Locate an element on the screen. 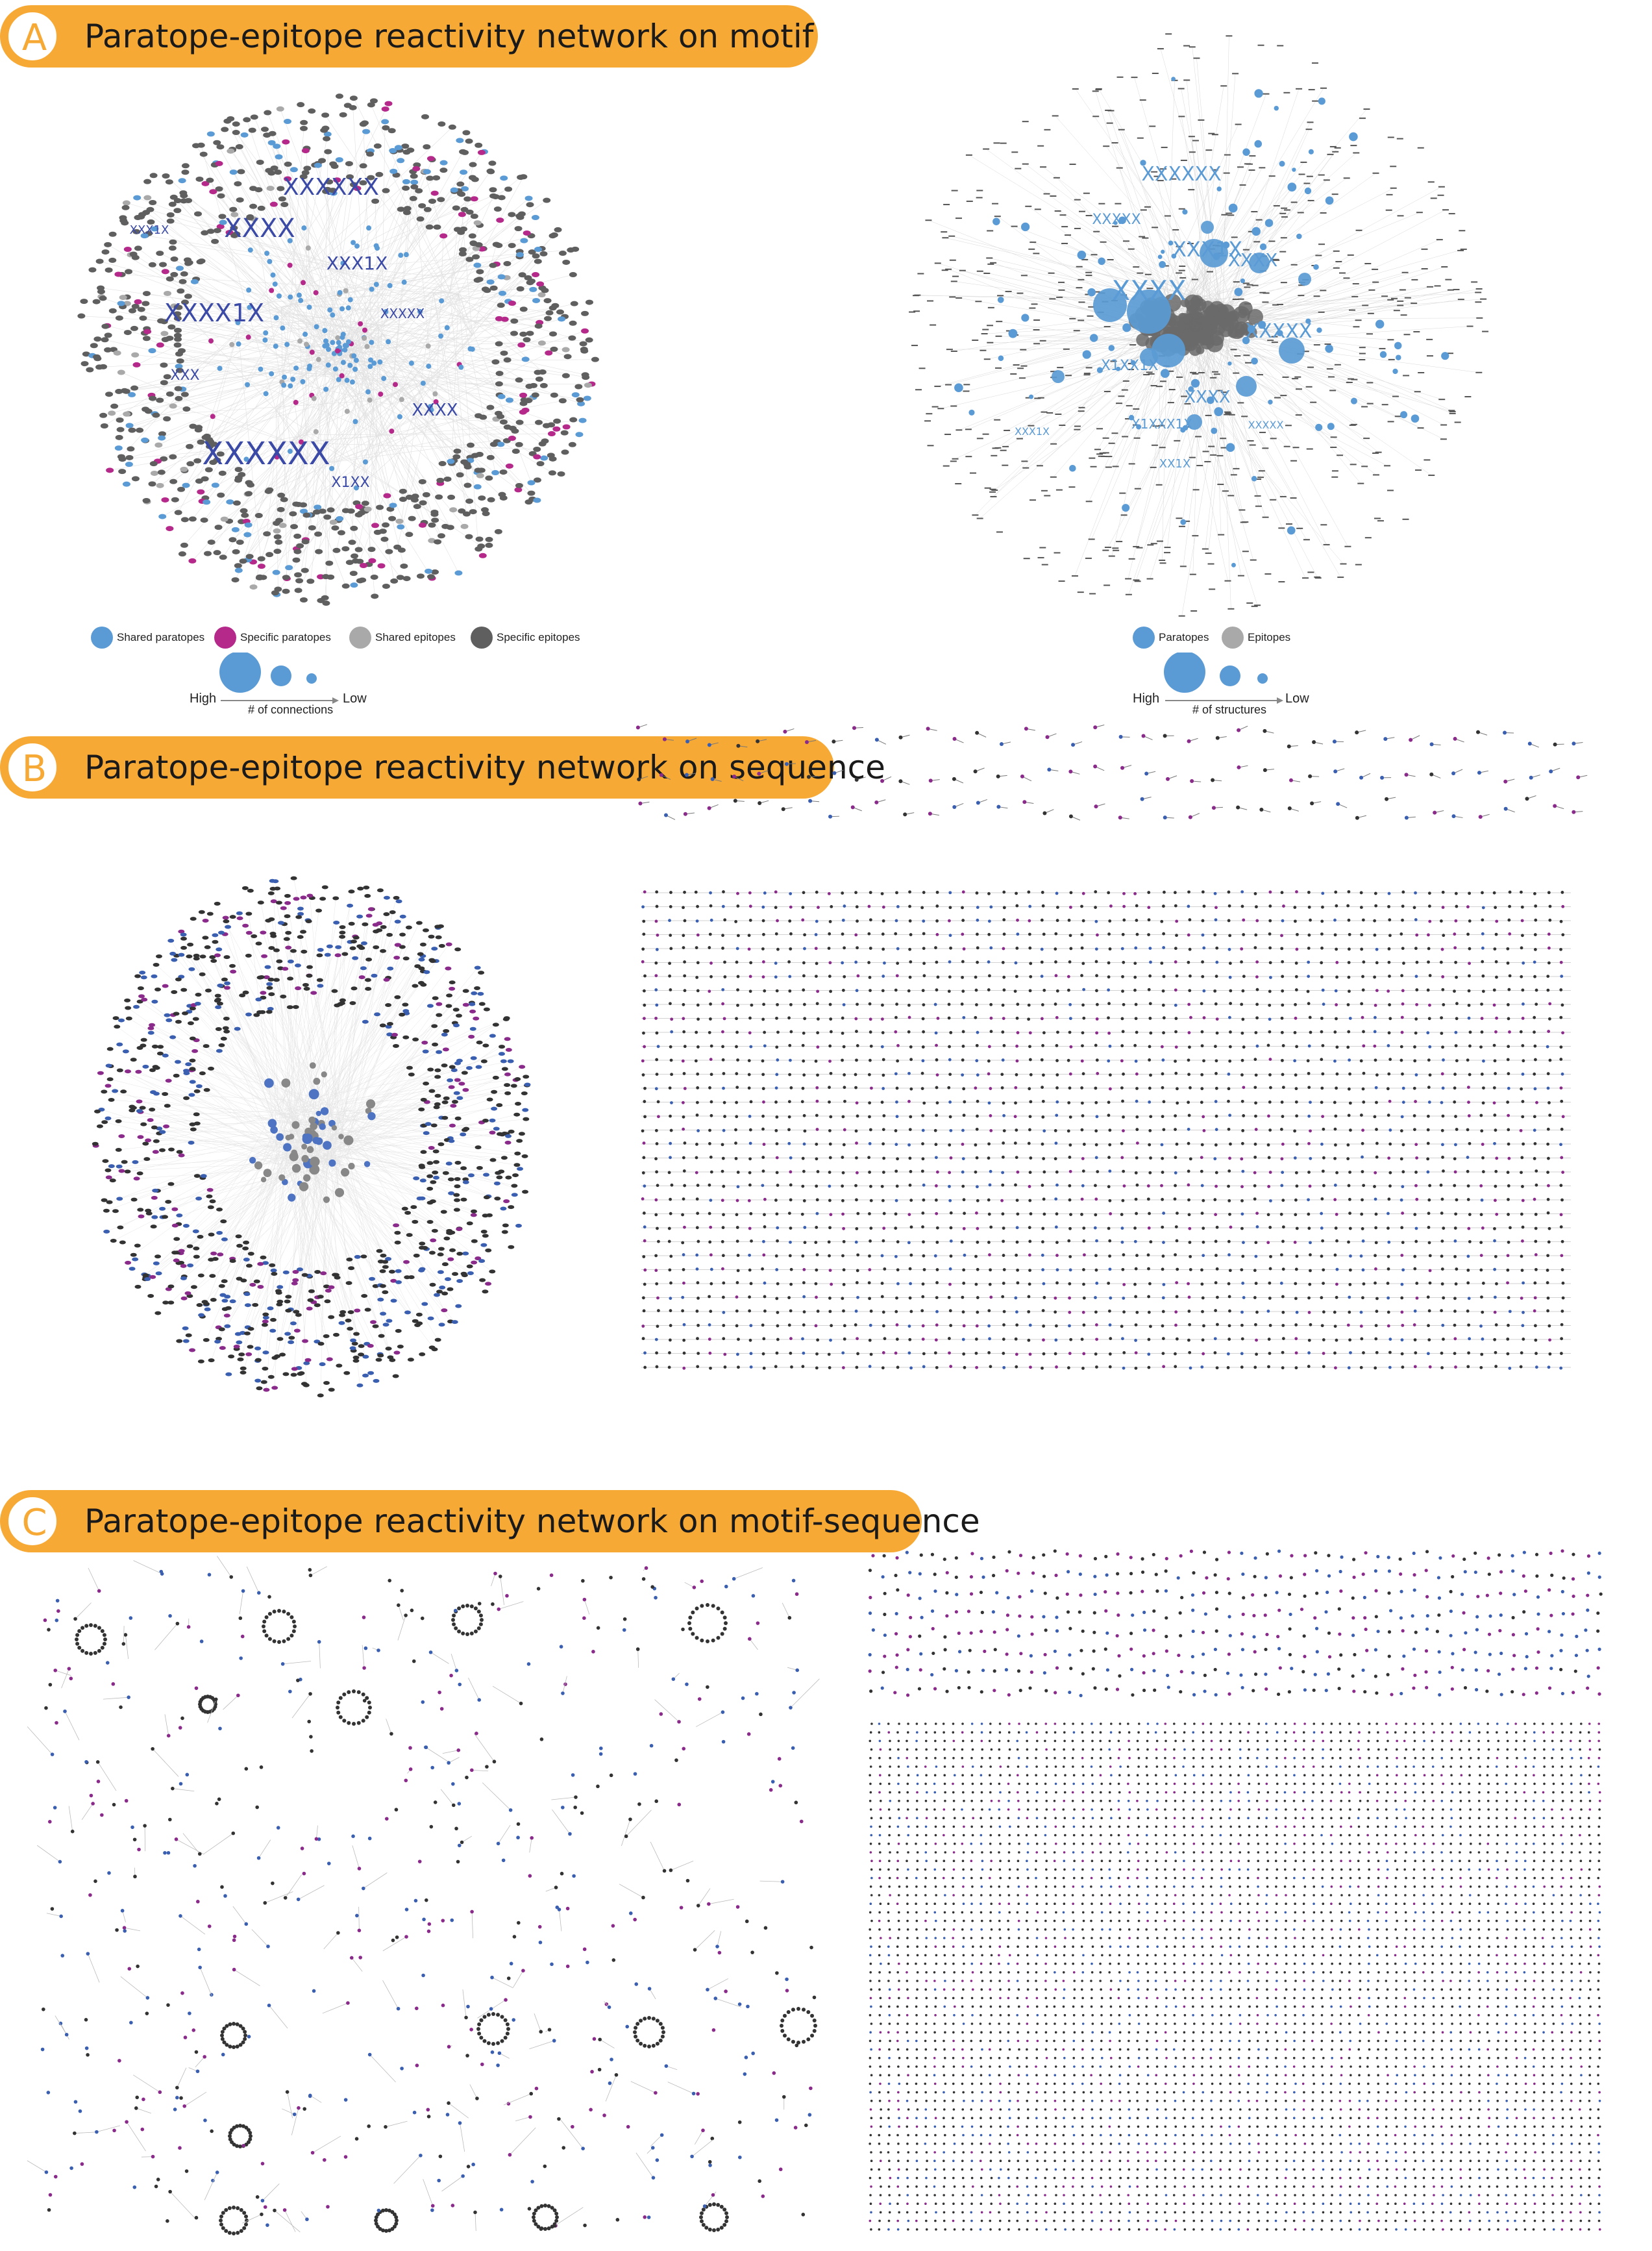 The width and height of the screenshot is (1652, 2251). motif-label: X1XX is located at coordinates (350, 483).